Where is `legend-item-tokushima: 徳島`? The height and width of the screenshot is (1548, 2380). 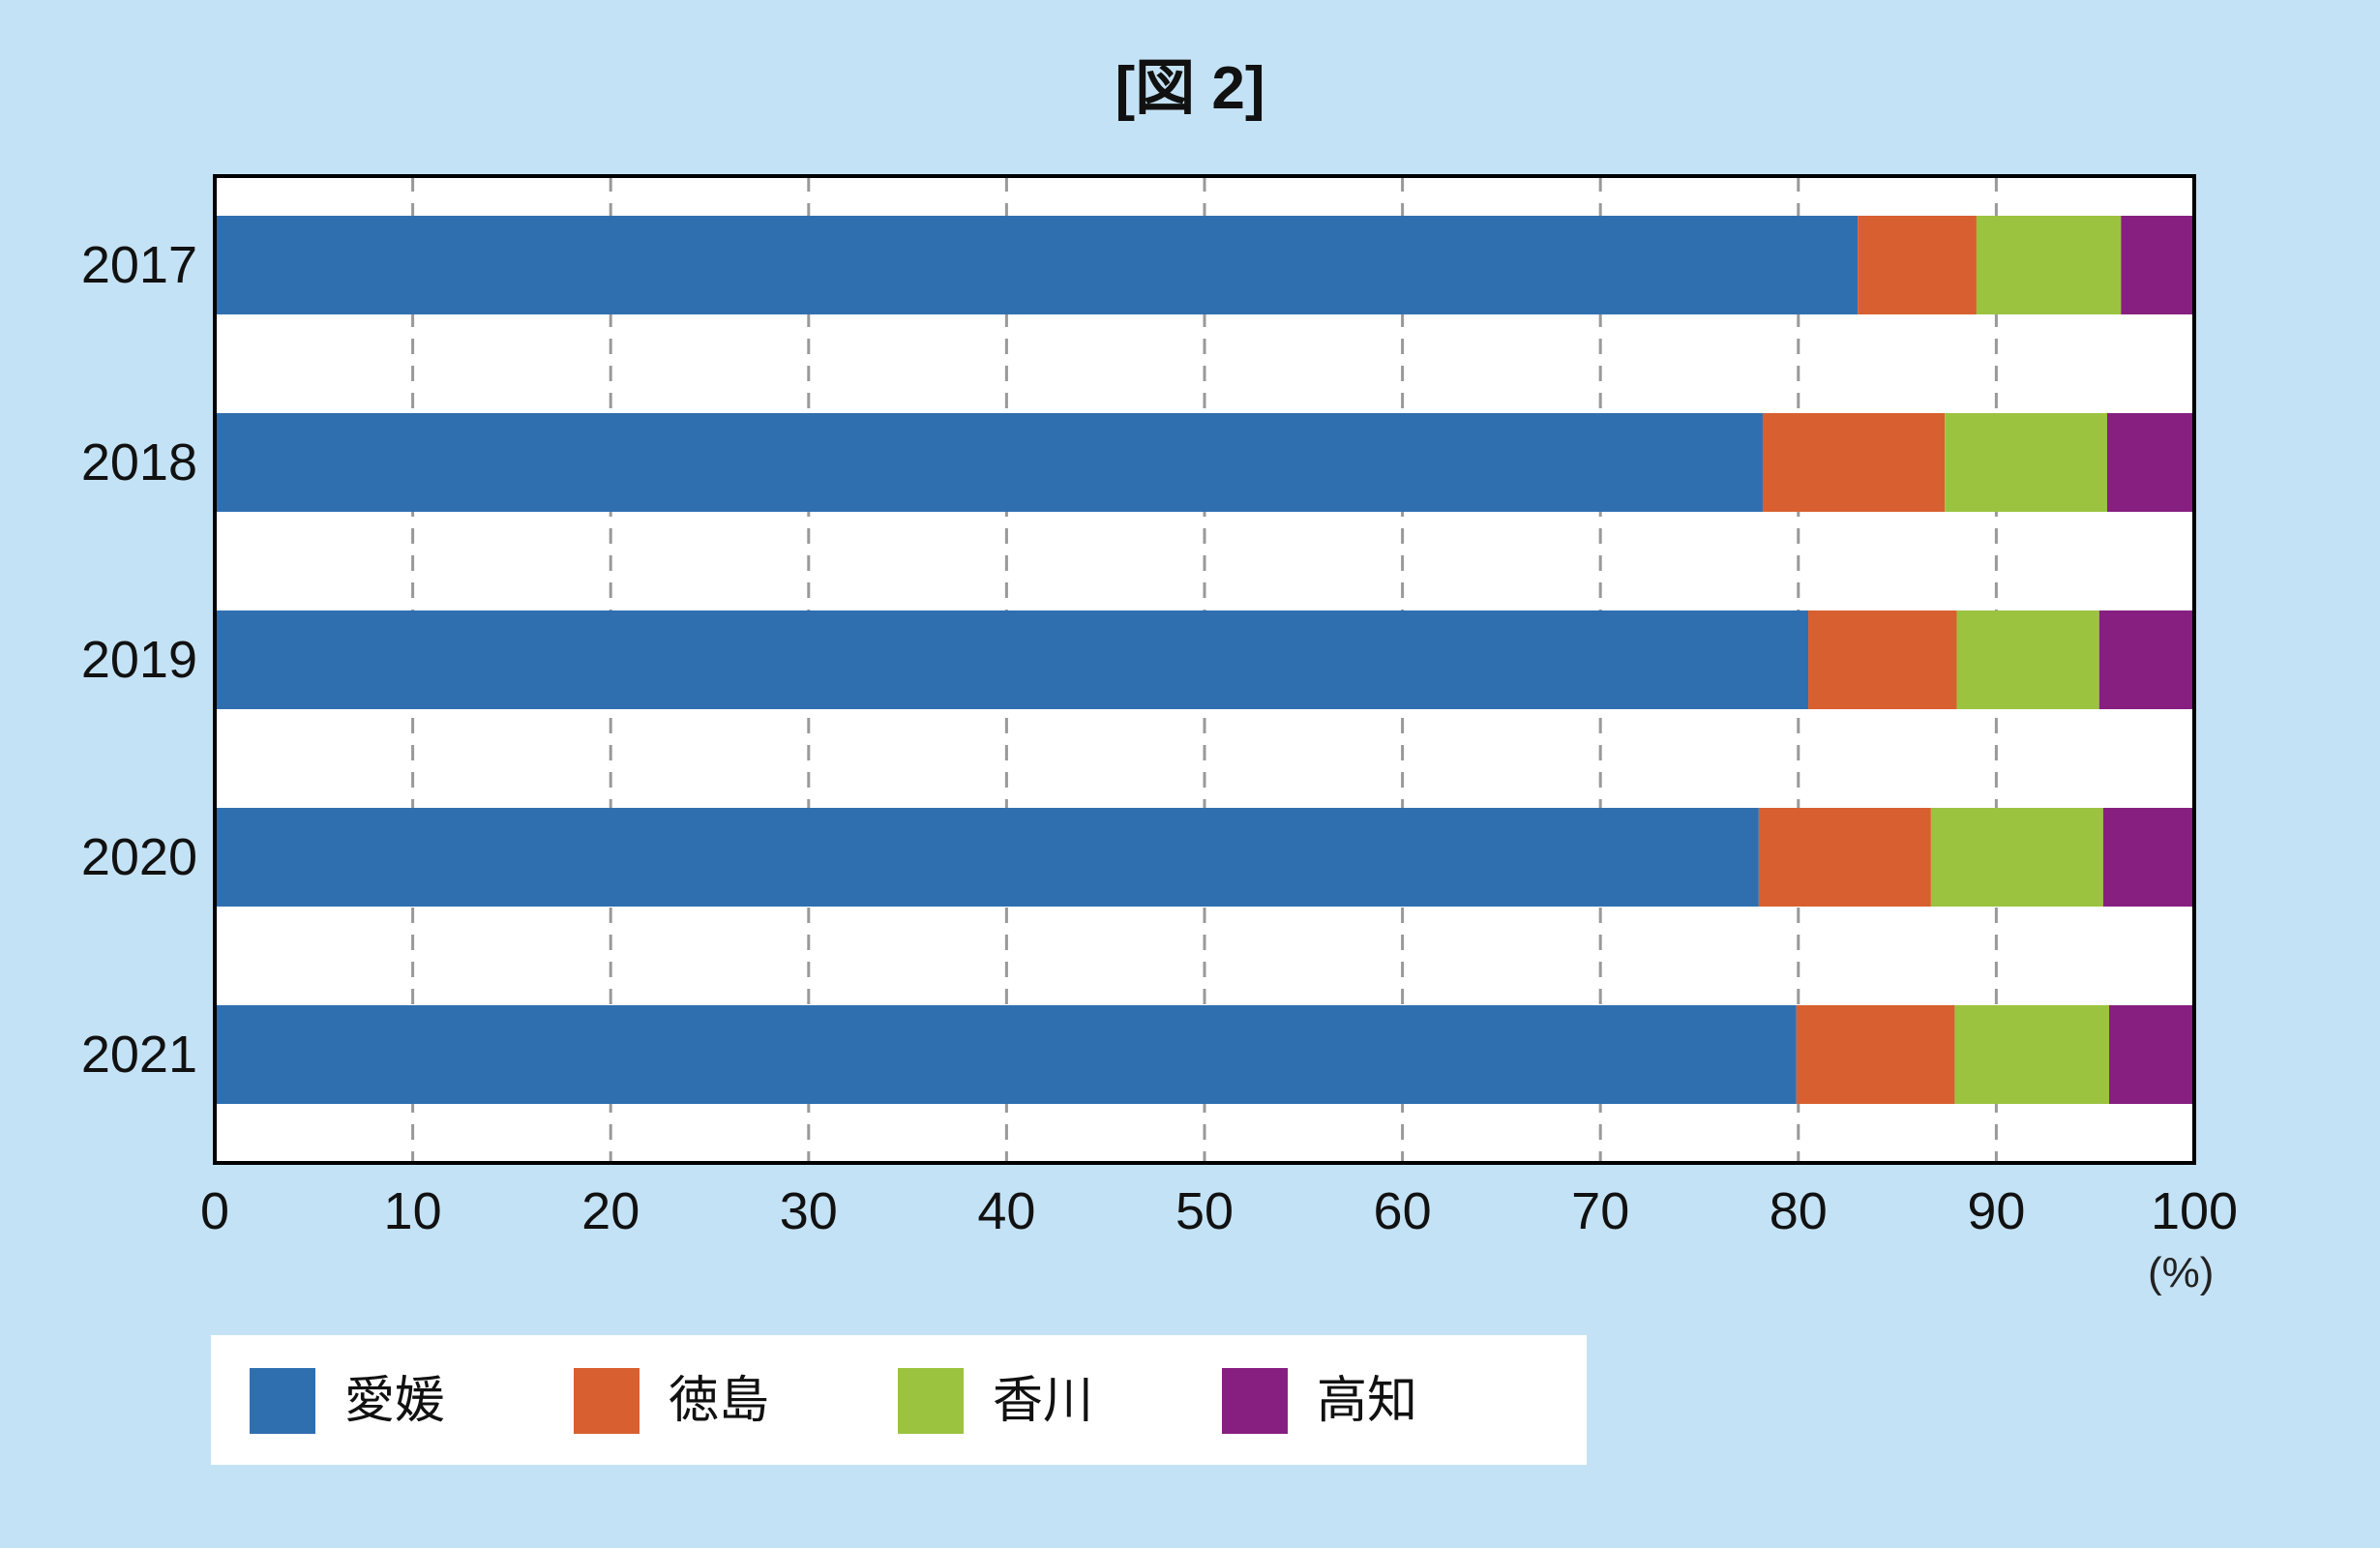 legend-item-tokushima: 徳島 is located at coordinates (672, 1401).